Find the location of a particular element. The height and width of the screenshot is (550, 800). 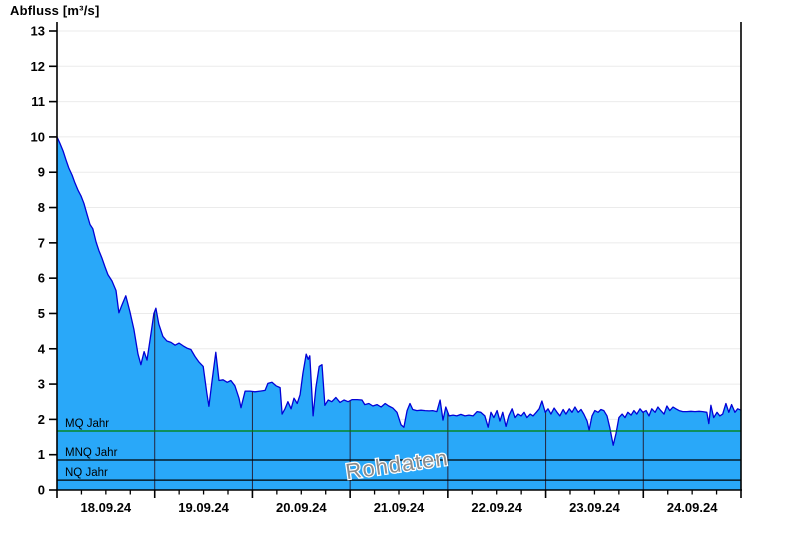

y-tick-label: 1 is located at coordinates (41, 454).